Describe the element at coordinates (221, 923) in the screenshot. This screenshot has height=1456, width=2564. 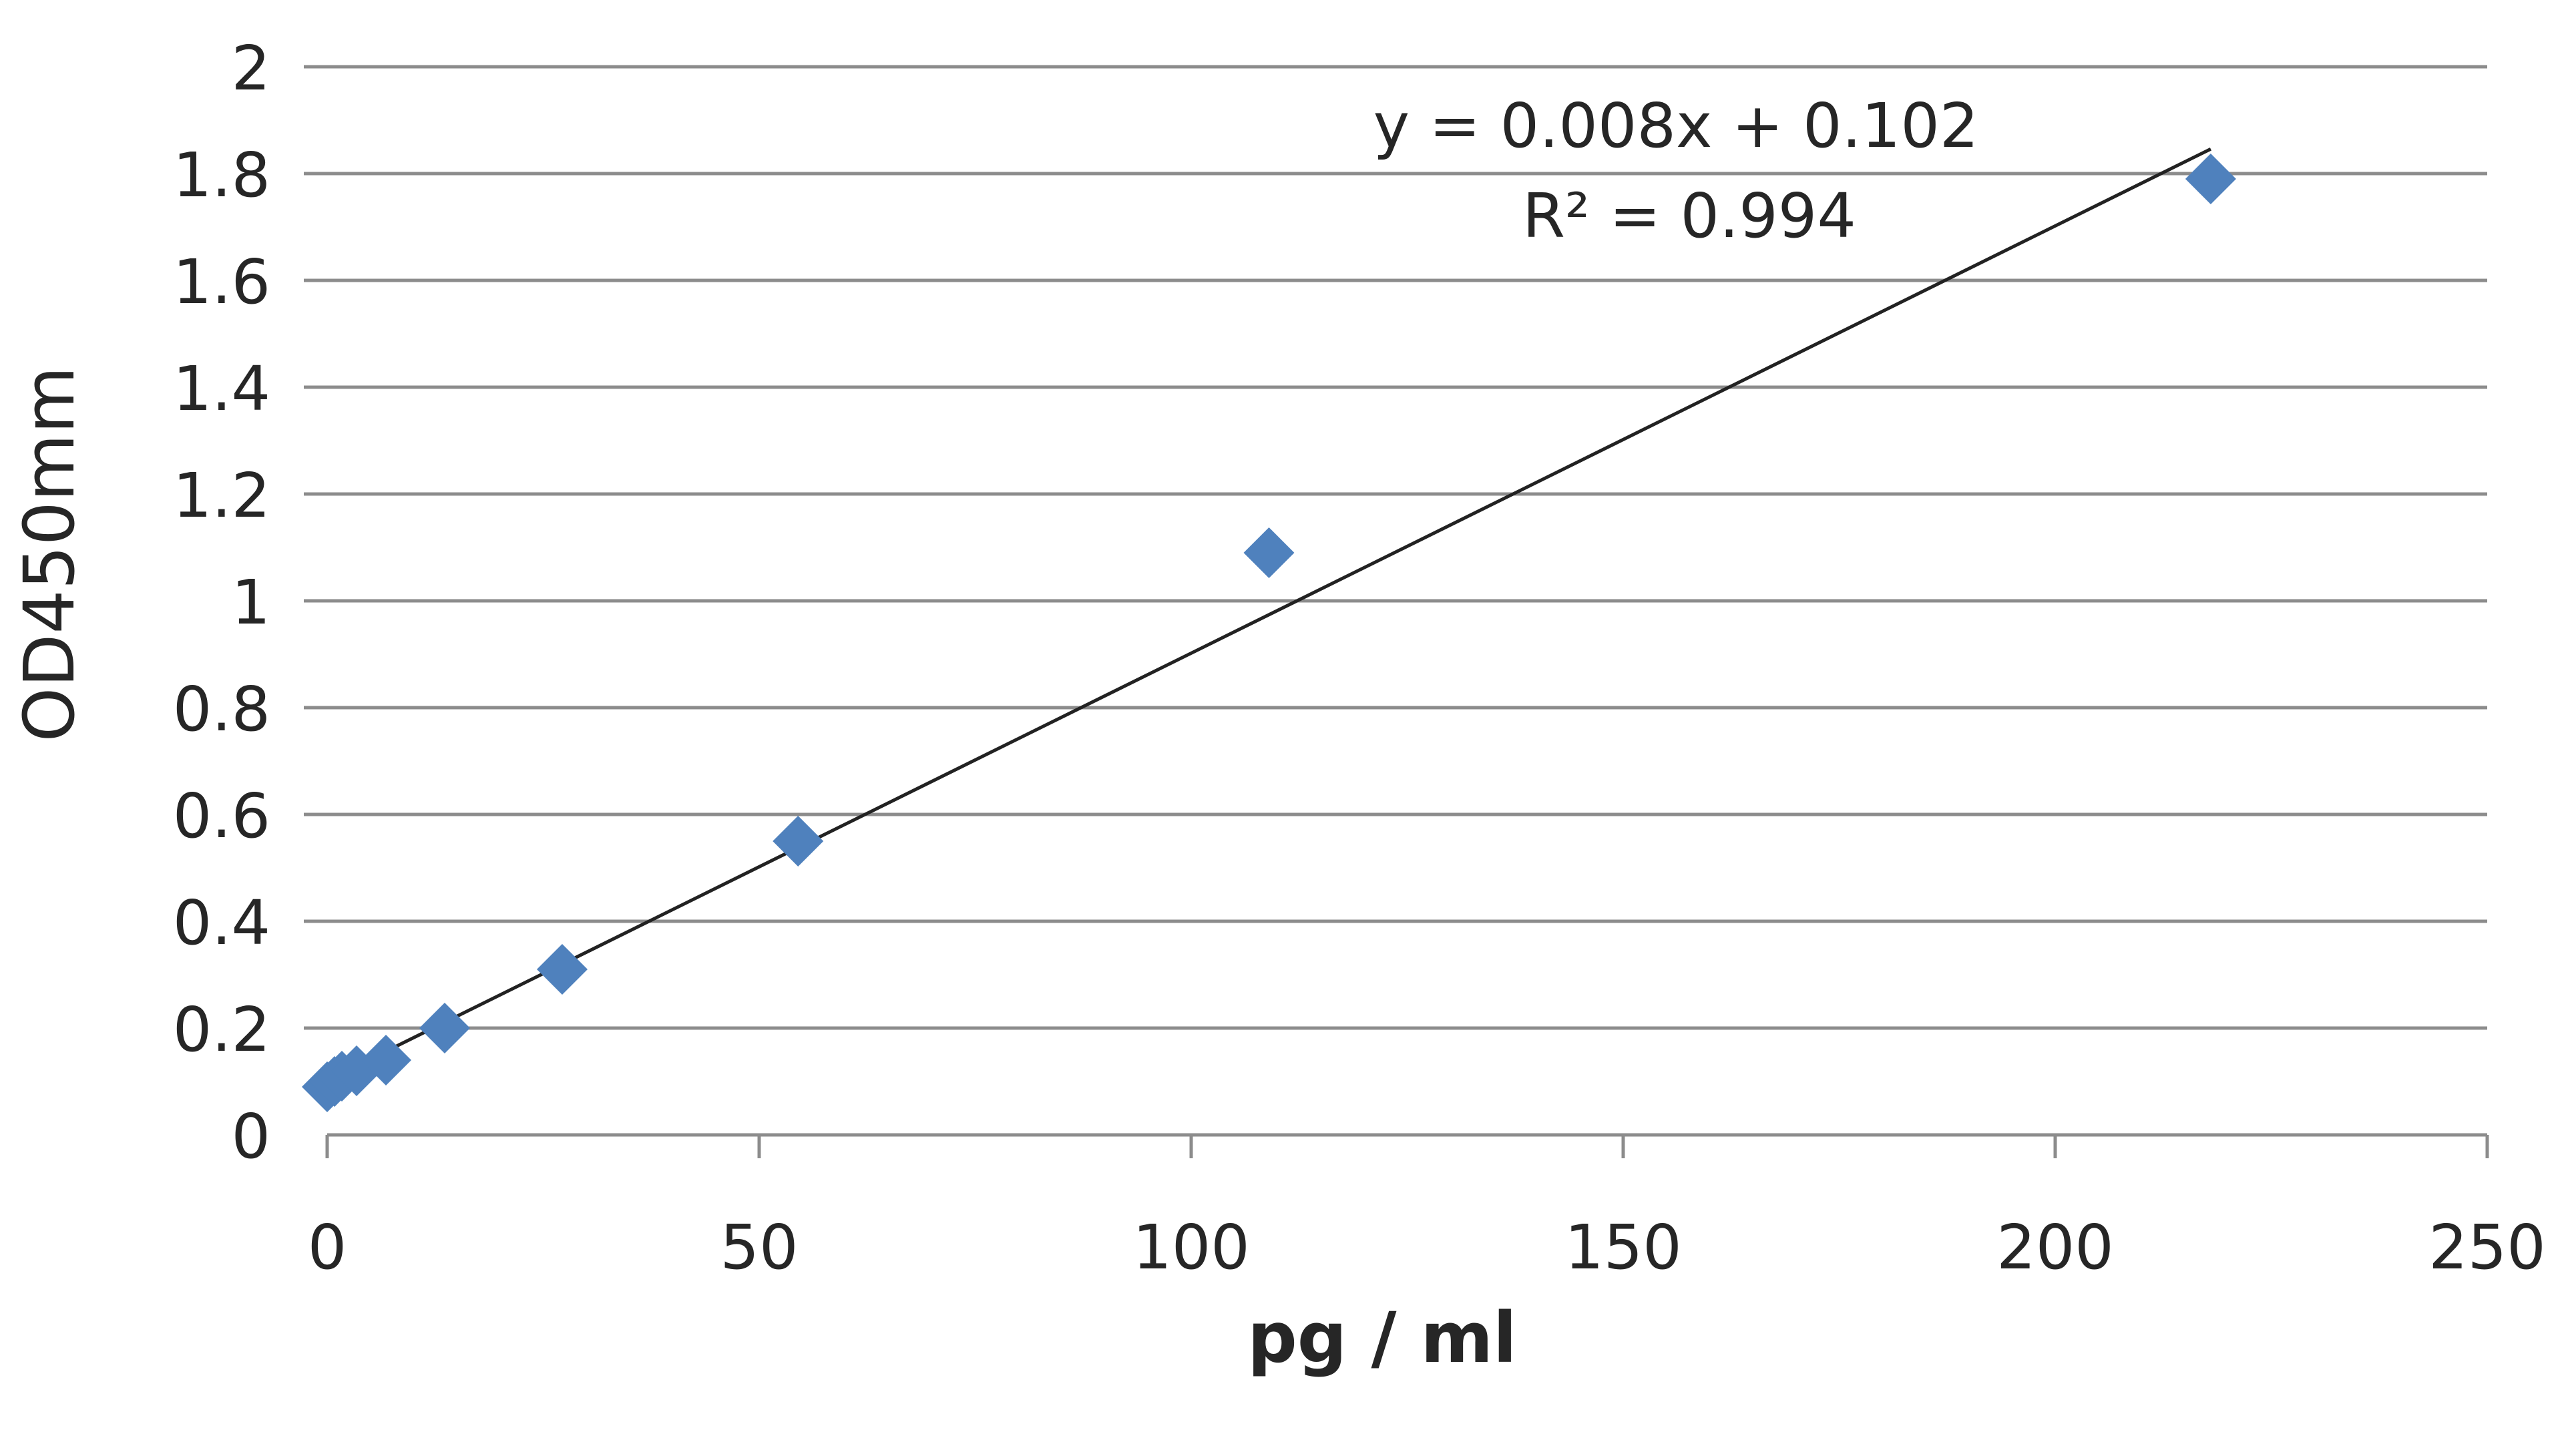
I see `y-tick-label: 0.4` at that location.